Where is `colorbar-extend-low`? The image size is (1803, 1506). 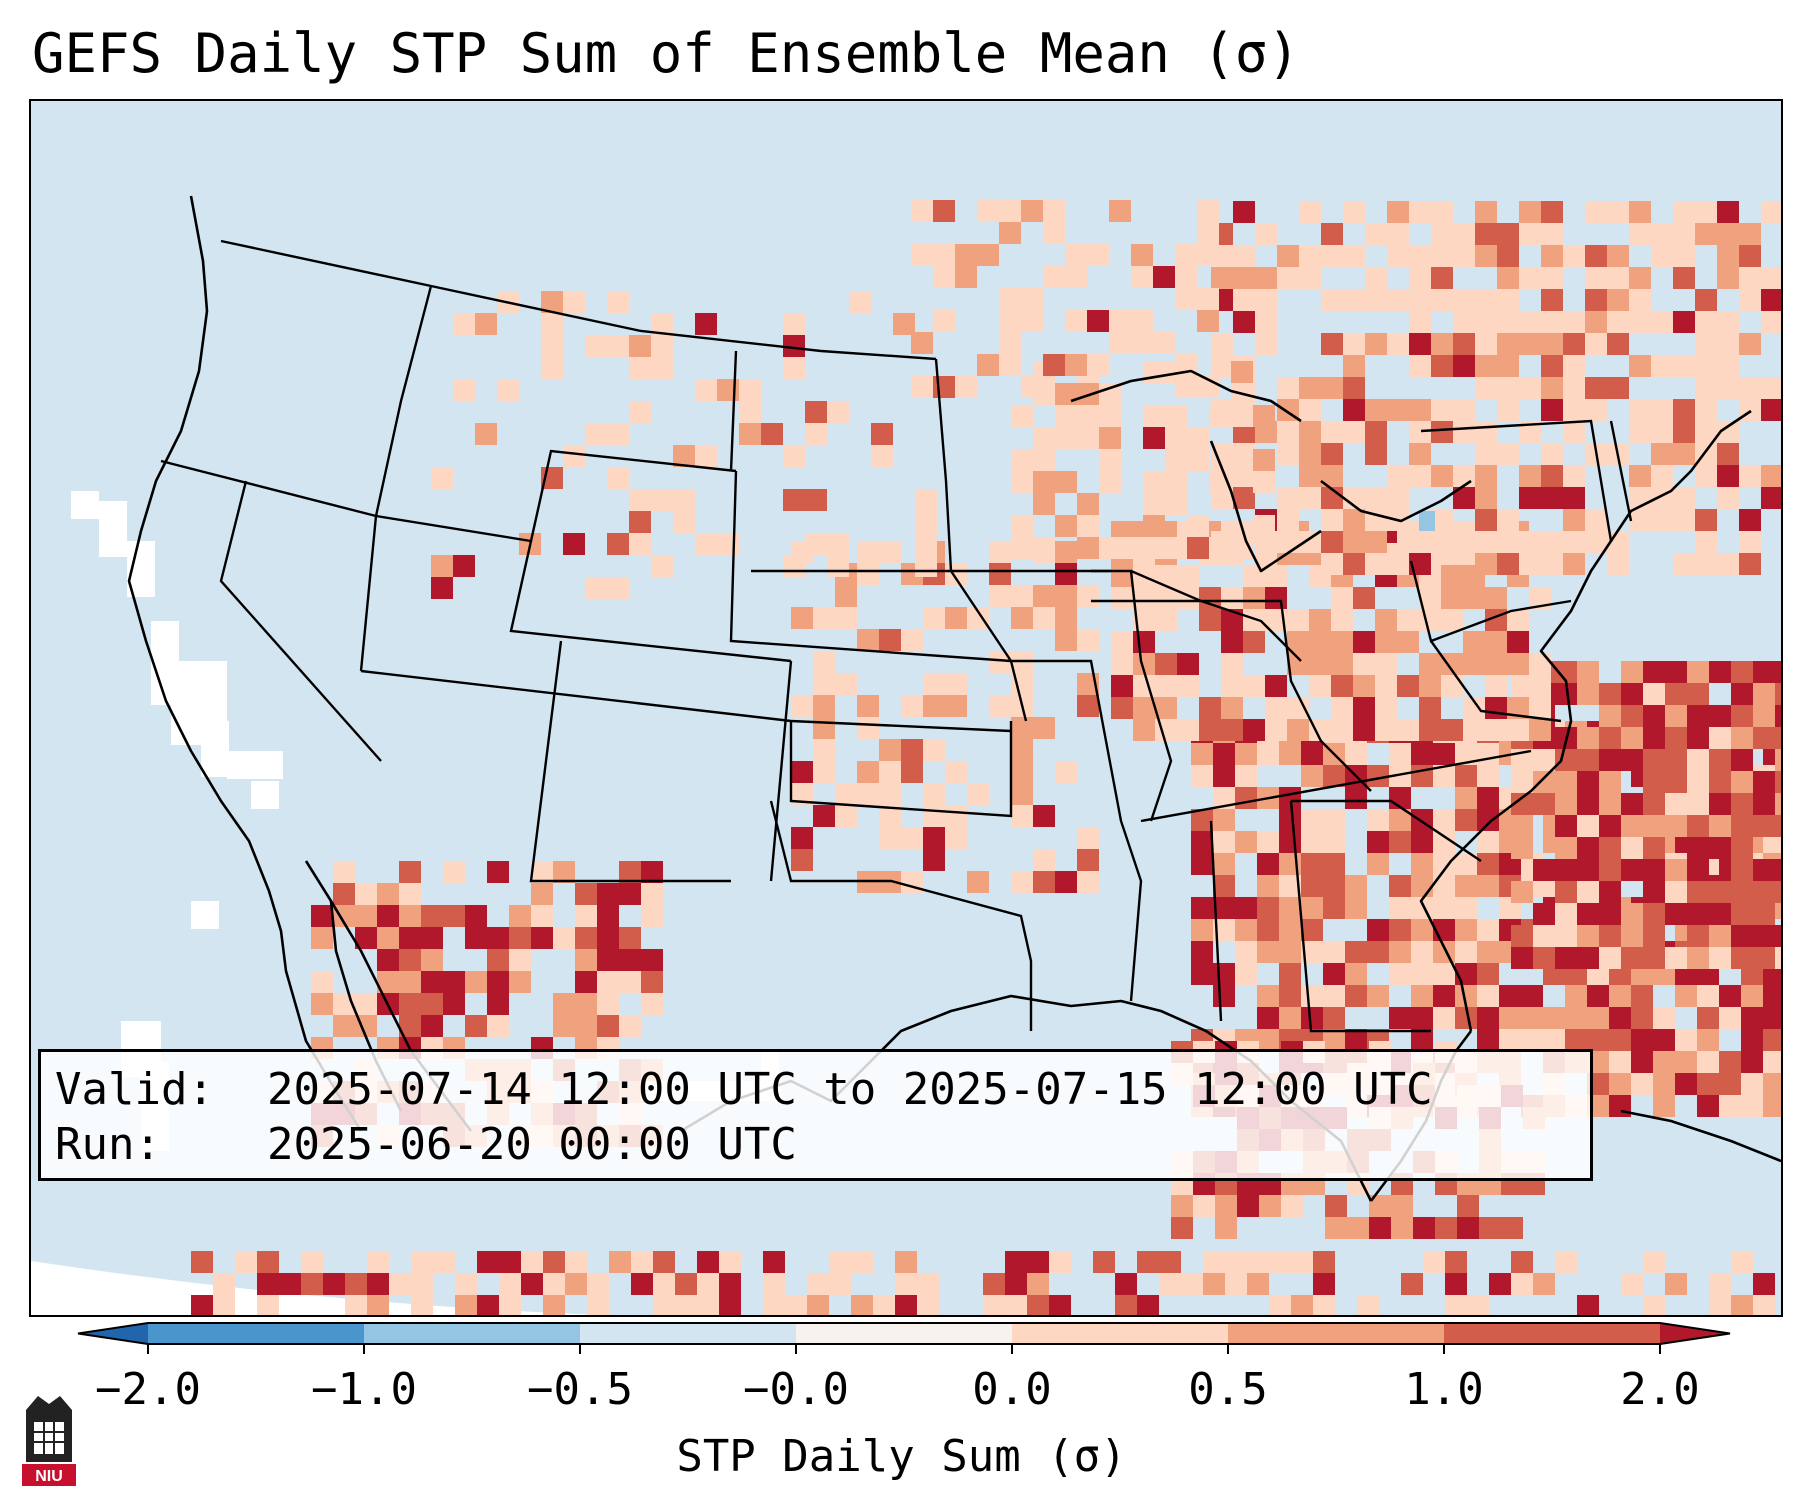
colorbar-extend-low is located at coordinates (113, 1333).